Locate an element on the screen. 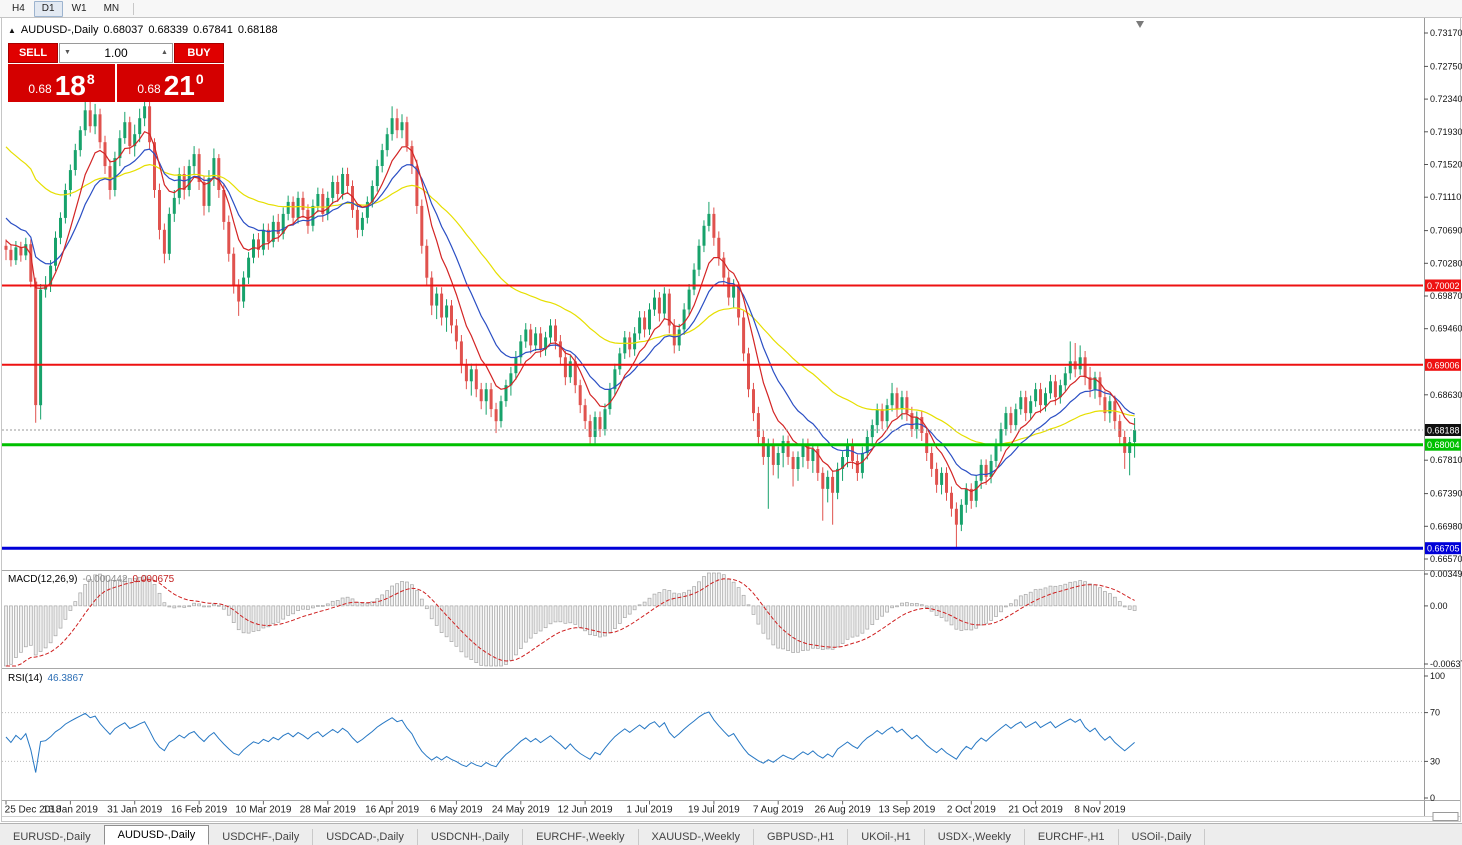 The image size is (1462, 845). rsi-level-lines is located at coordinates (712, 737).